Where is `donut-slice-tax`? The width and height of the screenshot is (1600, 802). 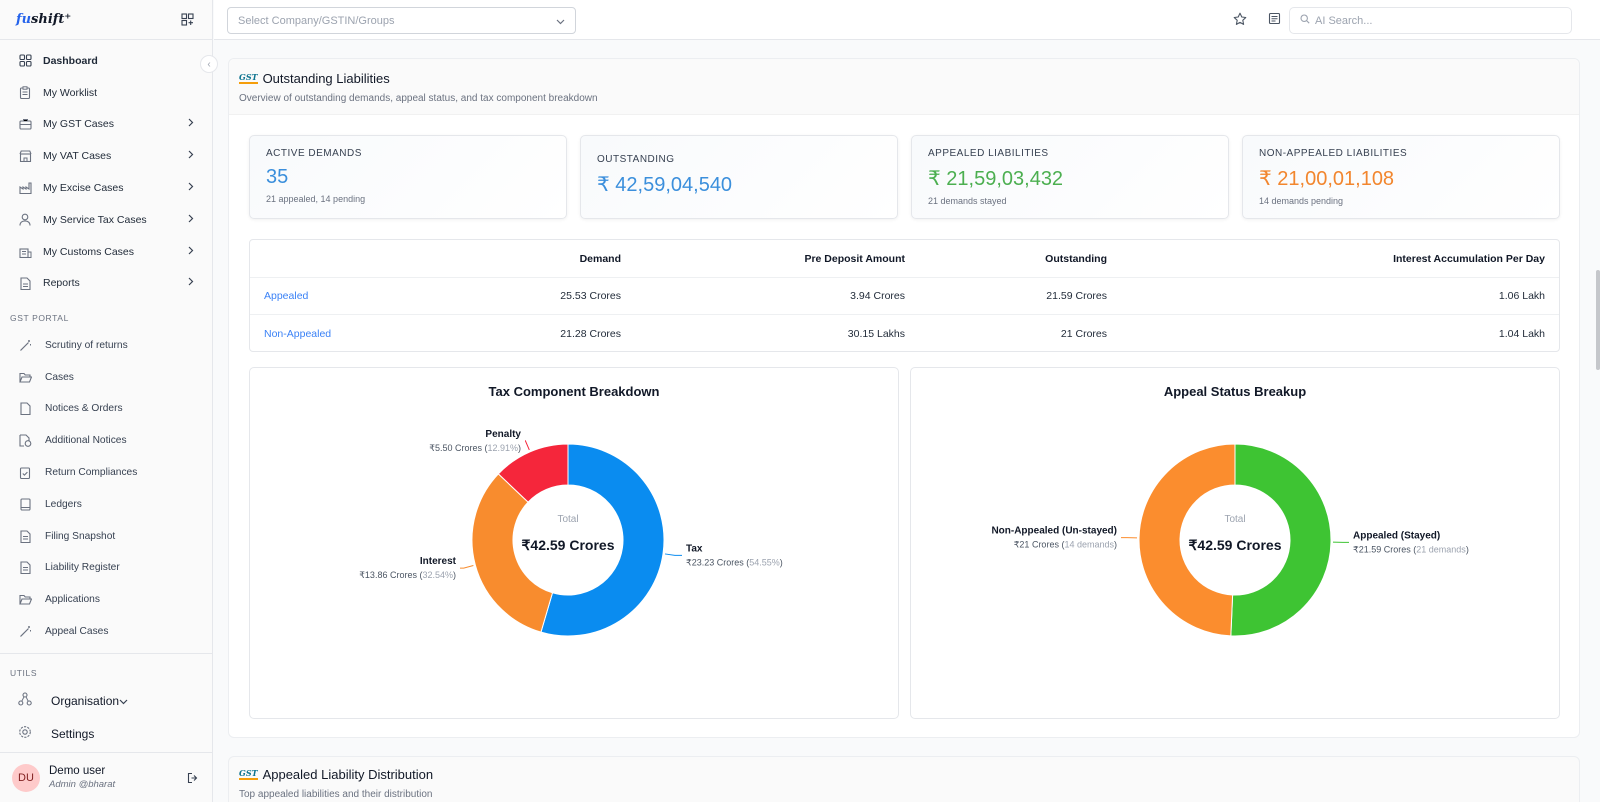
donut-slice-tax is located at coordinates (602, 540).